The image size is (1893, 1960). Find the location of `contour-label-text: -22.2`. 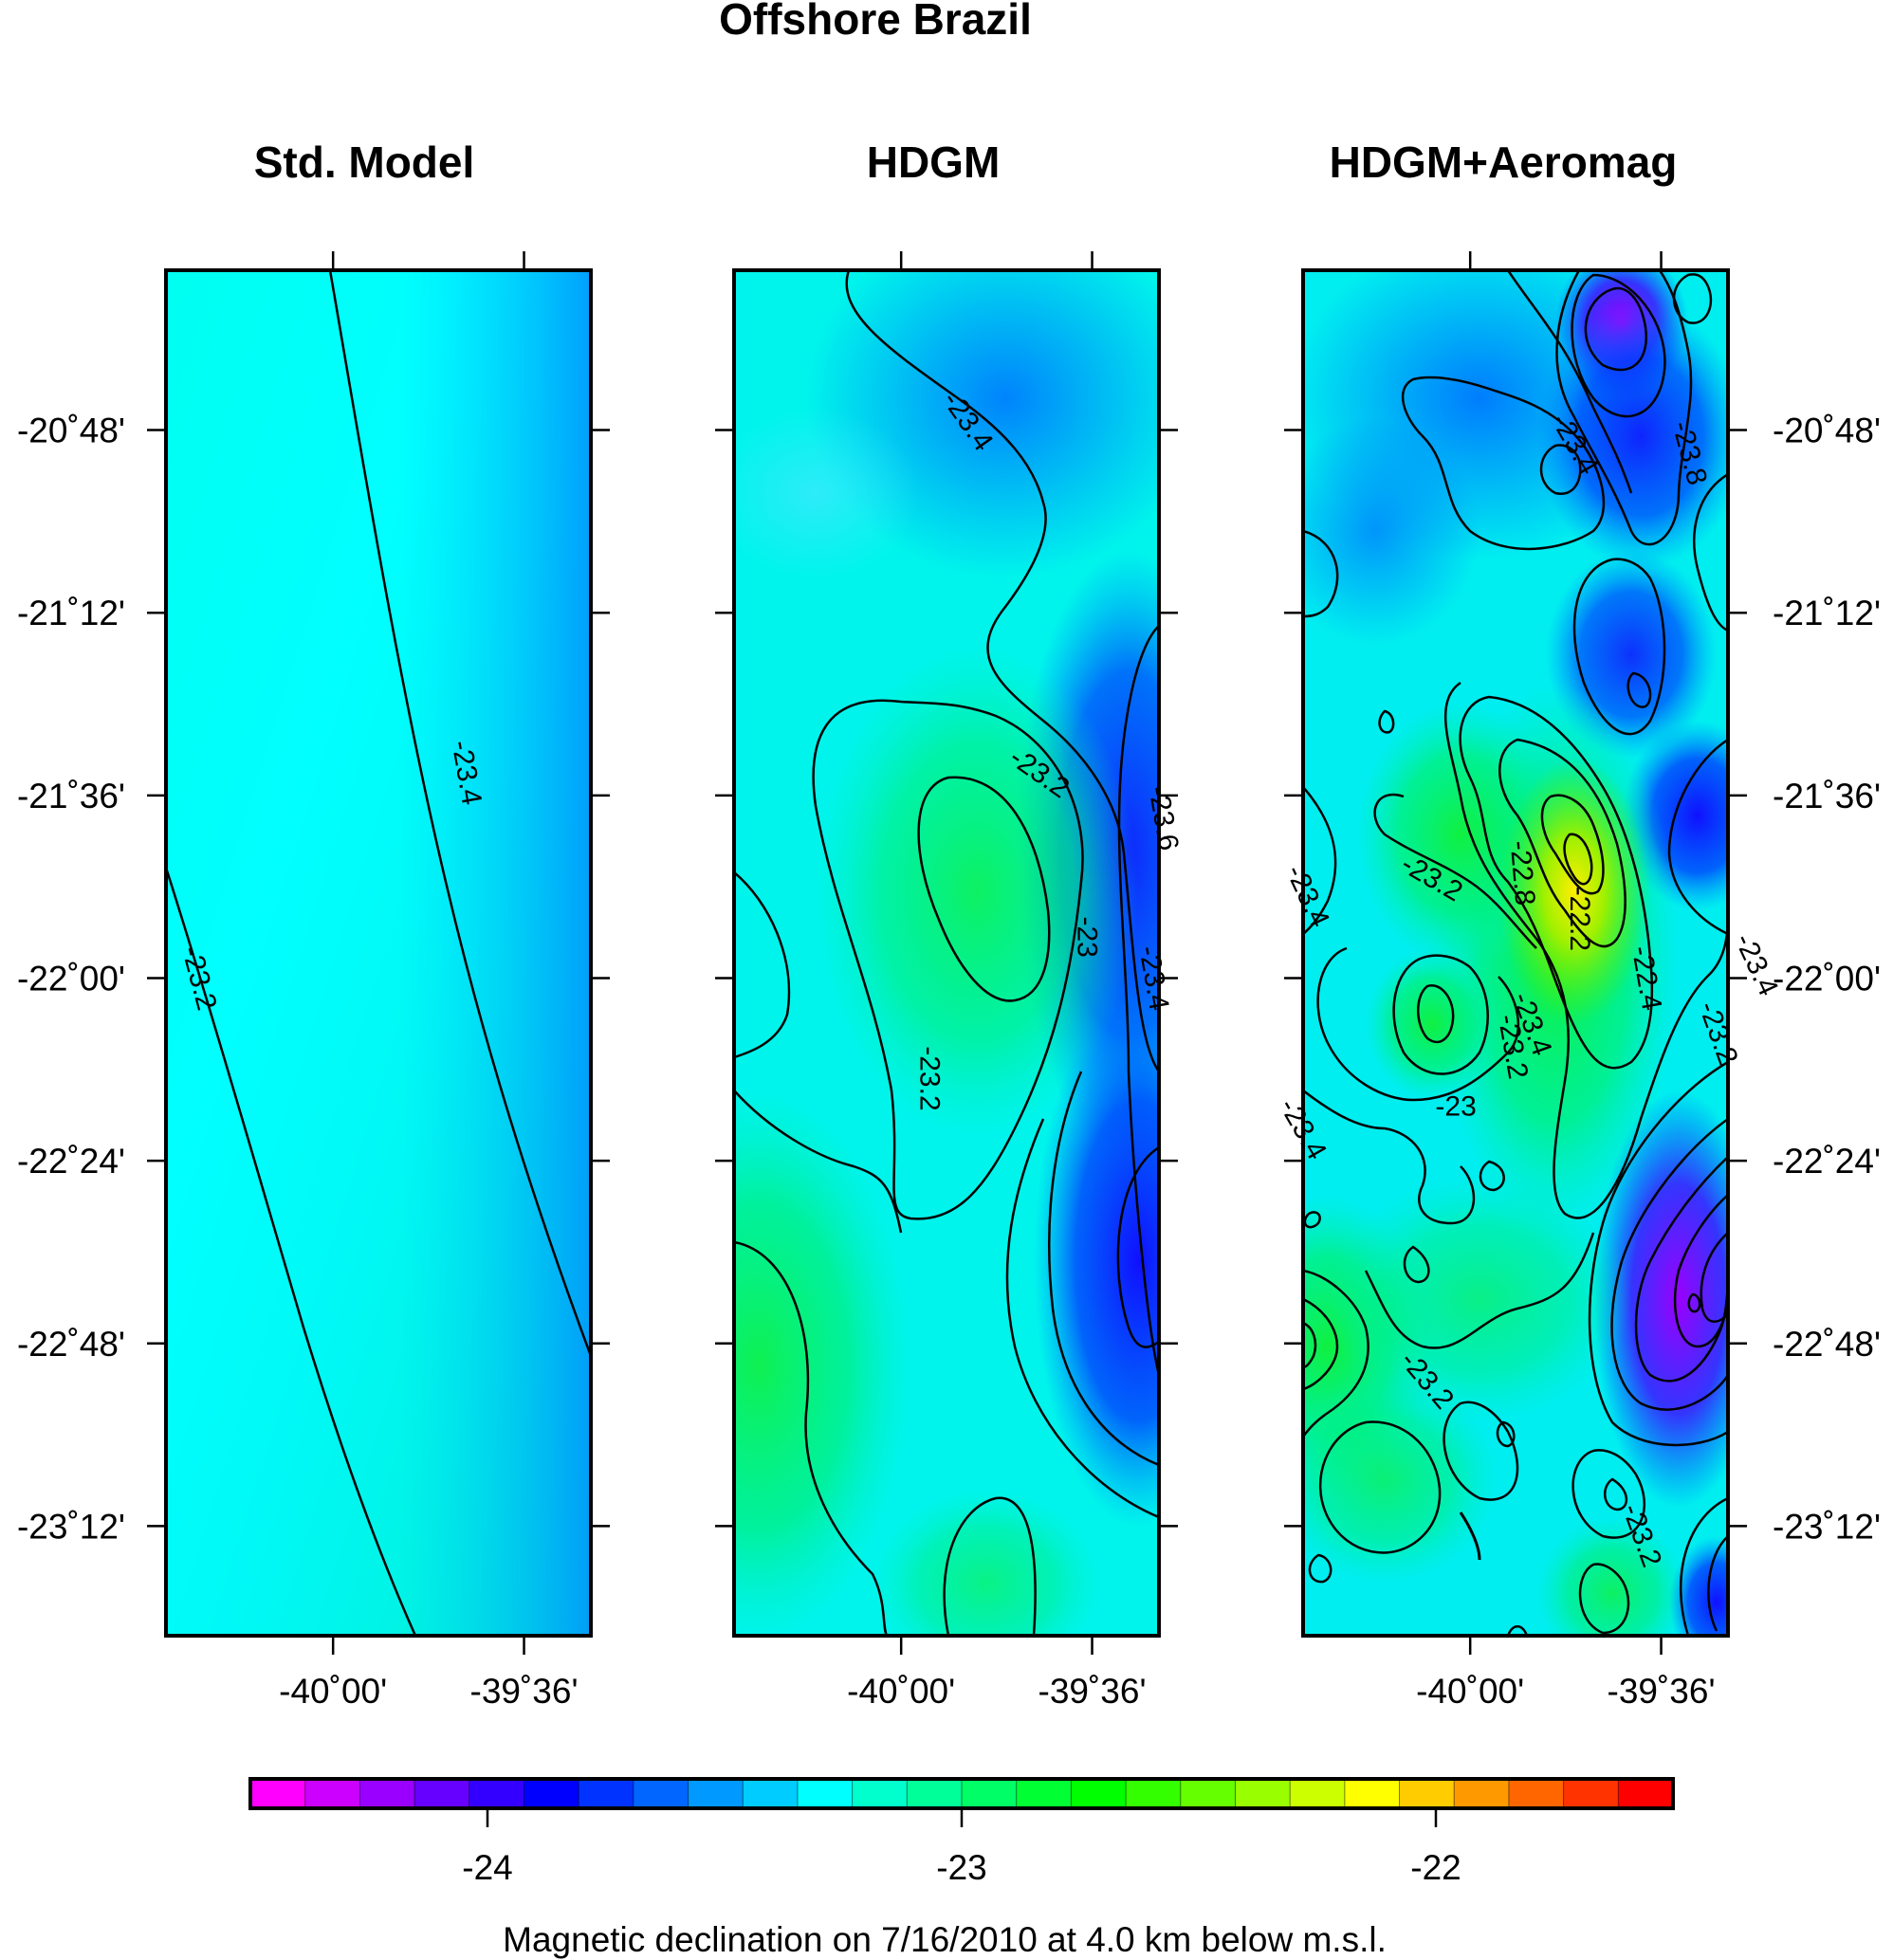

contour-label-text: -22.2 is located at coordinates (1579, 919).